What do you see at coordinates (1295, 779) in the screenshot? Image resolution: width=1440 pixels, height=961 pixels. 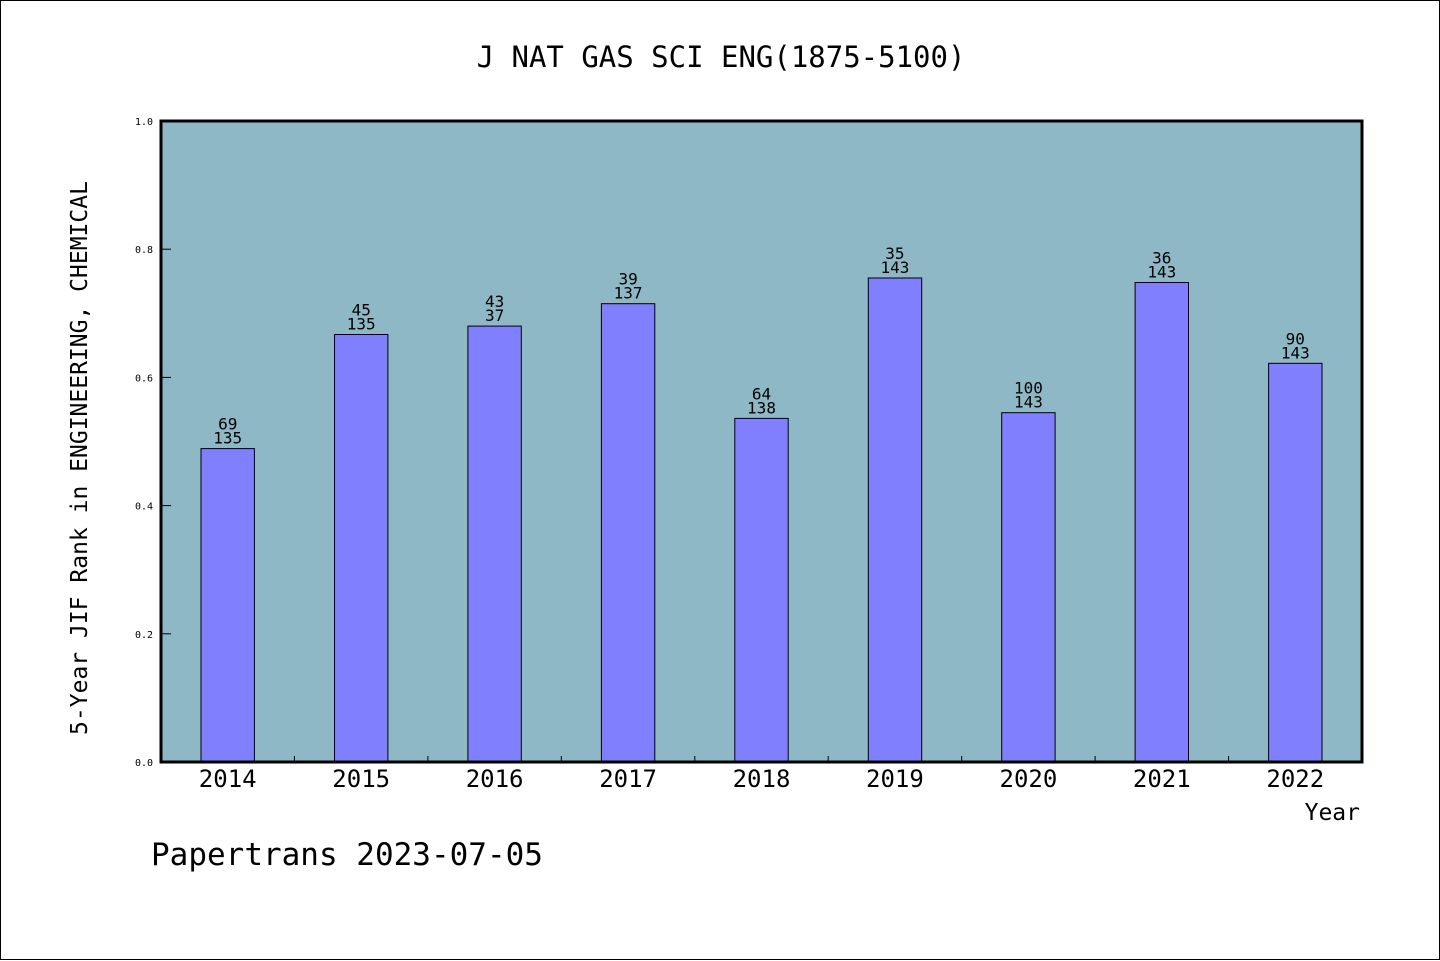 I see `x-tick-label-2022: 2022` at bounding box center [1295, 779].